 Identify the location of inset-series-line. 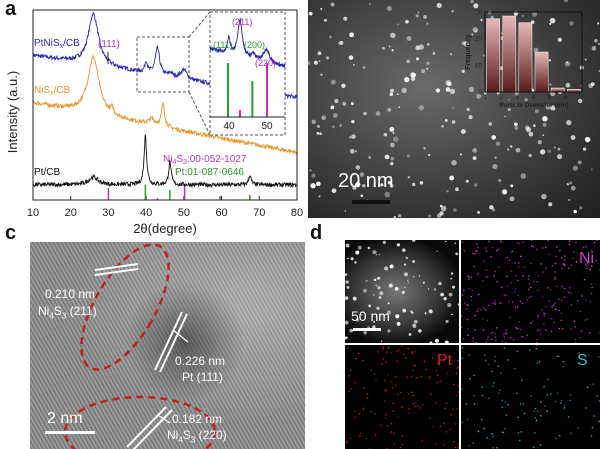
(247, 43).